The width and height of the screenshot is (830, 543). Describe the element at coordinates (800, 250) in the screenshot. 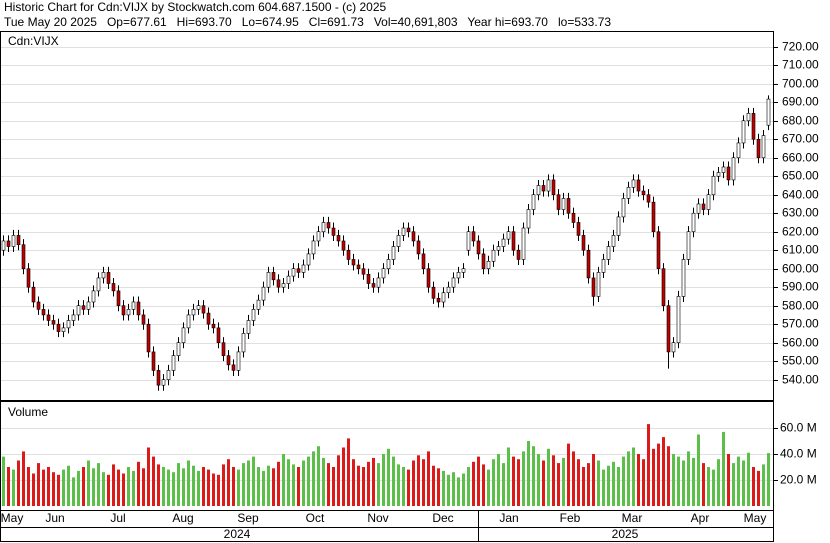

I see `y-tick-label: 610.00` at that location.